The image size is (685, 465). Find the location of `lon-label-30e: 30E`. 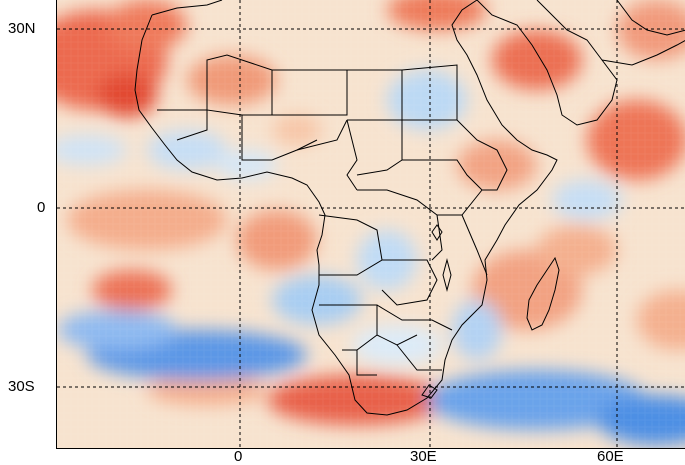

lon-label-30e: 30E is located at coordinates (423, 456).